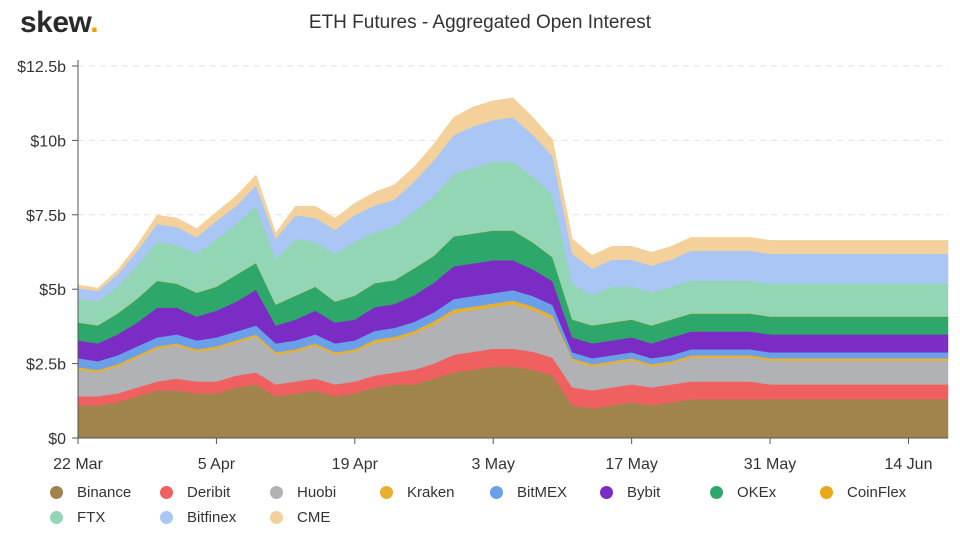 The height and width of the screenshot is (536, 960). I want to click on y-tick-label: $7.5b, so click(46, 216).